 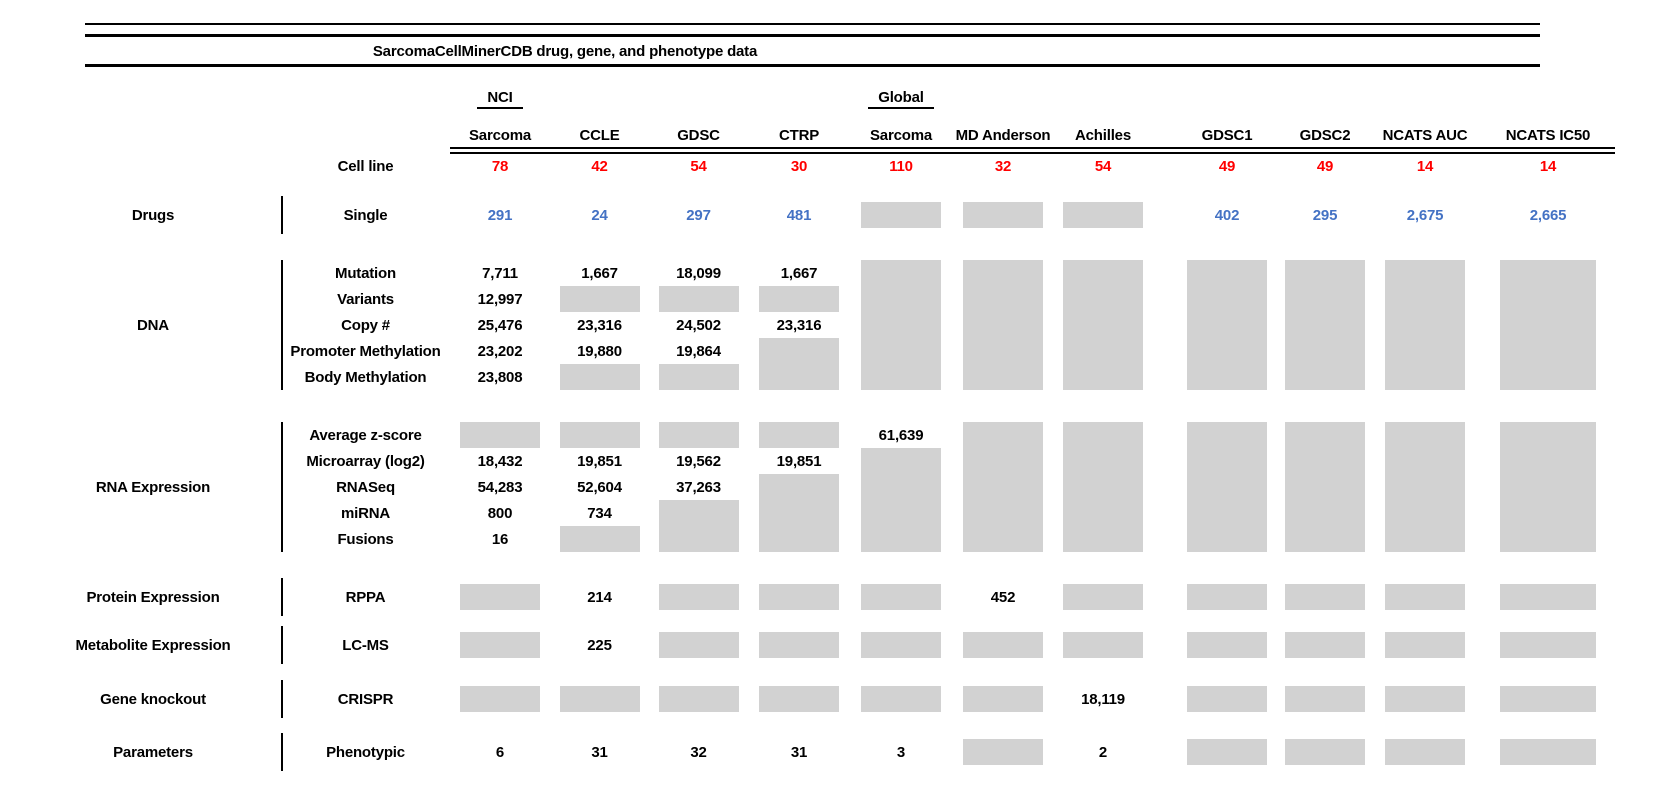 I want to click on table-row: Single 291 24 297 481 402 295 2,675 2,665, so click(x=950, y=215).